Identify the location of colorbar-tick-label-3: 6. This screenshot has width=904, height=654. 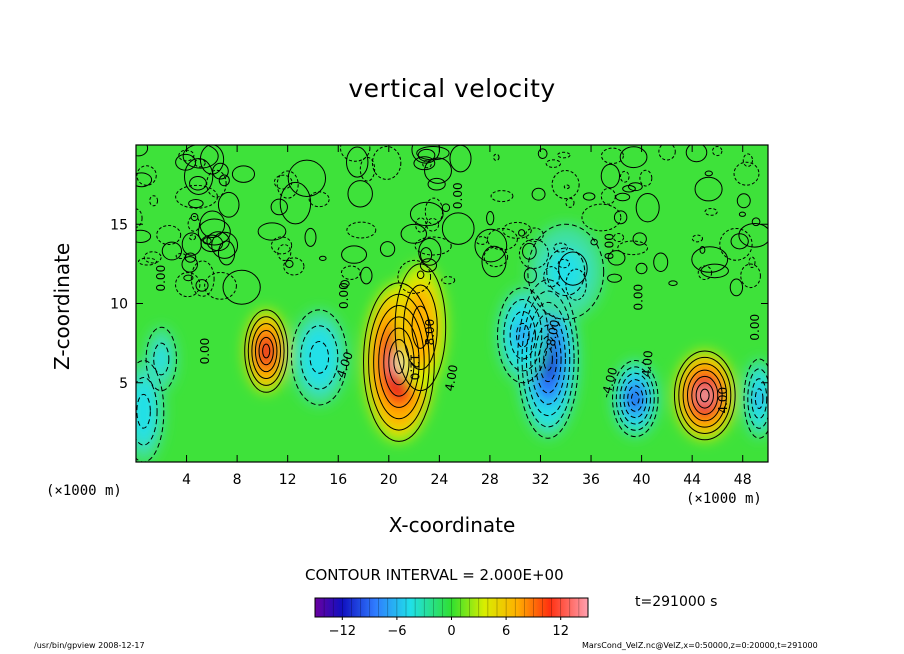
(506, 631).